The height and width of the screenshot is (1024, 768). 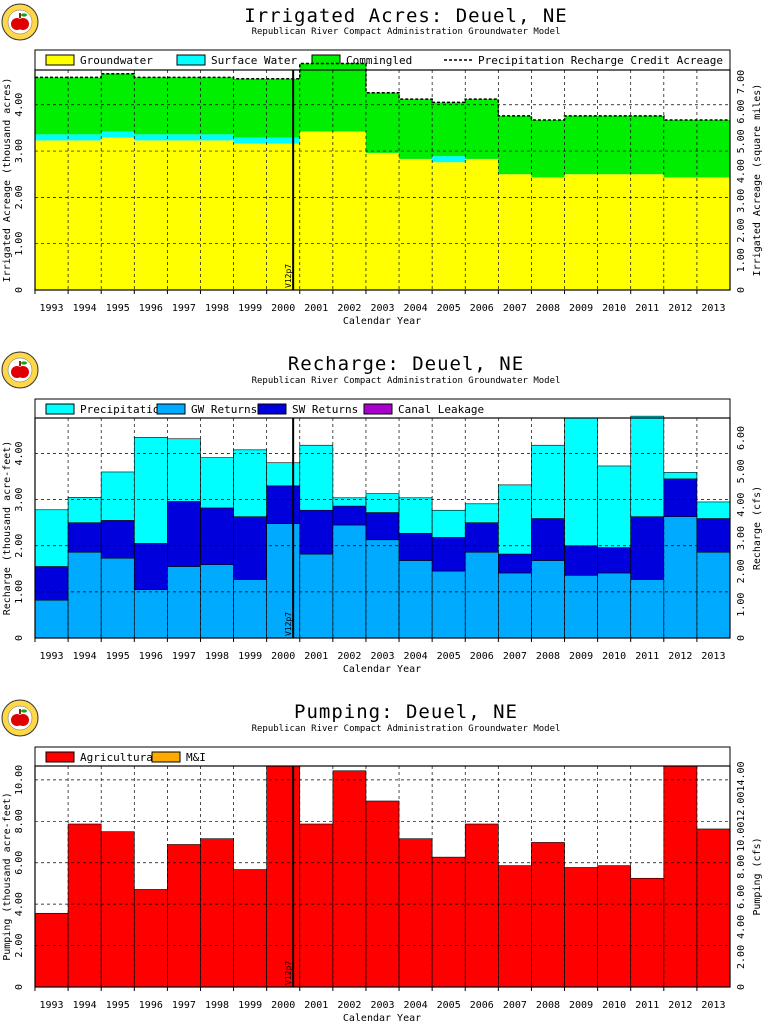 What do you see at coordinates (99, 60) in the screenshot?
I see `legend-item: Groundwater` at bounding box center [99, 60].